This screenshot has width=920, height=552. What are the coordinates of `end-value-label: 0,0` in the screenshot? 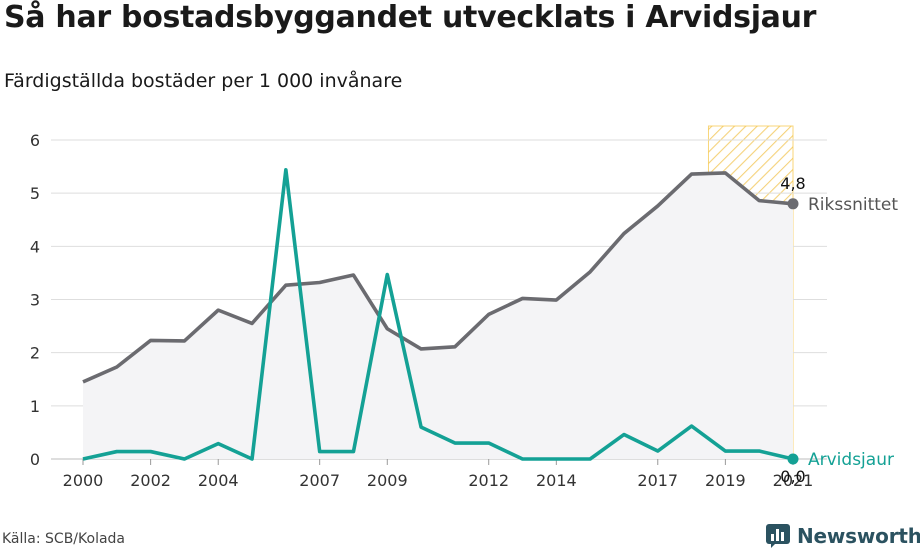 It's located at (792, 476).